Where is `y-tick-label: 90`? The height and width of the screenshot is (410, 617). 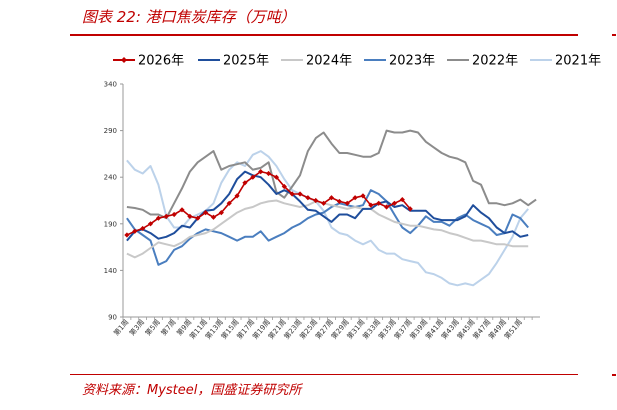 y-tick-label: 90 is located at coordinates (112, 318).